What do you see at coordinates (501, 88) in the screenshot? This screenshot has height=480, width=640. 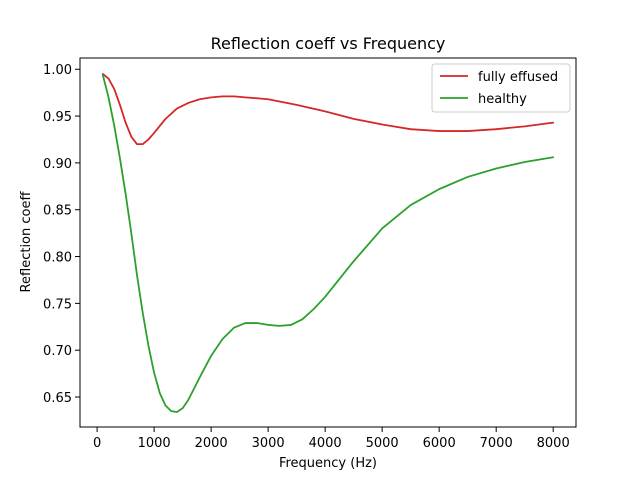 I see `legend: fully effused healthy` at bounding box center [501, 88].